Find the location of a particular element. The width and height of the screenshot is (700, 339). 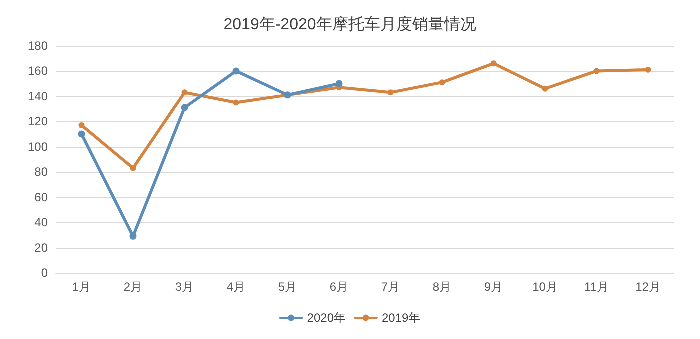

x-tick-label: 4月 is located at coordinates (236, 287).